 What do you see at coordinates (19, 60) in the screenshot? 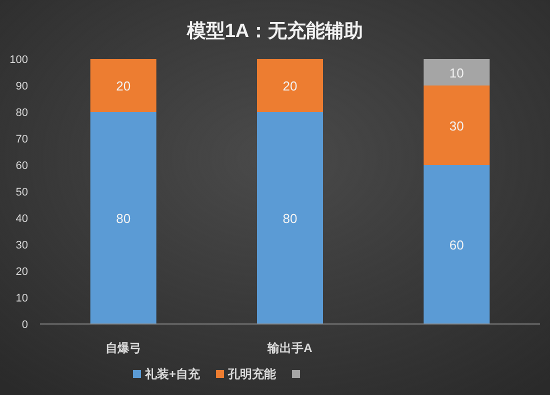
I see `y-tick-label: 100` at bounding box center [19, 60].